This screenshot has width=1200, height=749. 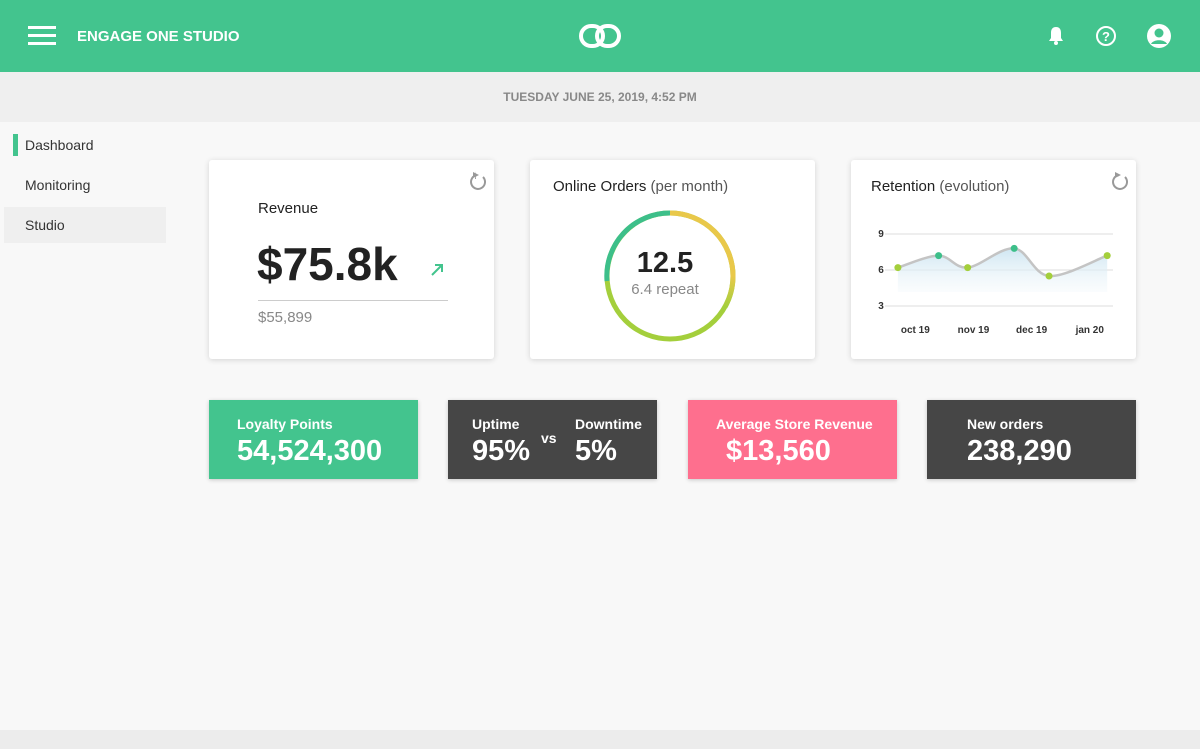 What do you see at coordinates (310, 451) in the screenshot?
I see `tile-value: 54,524,300` at bounding box center [310, 451].